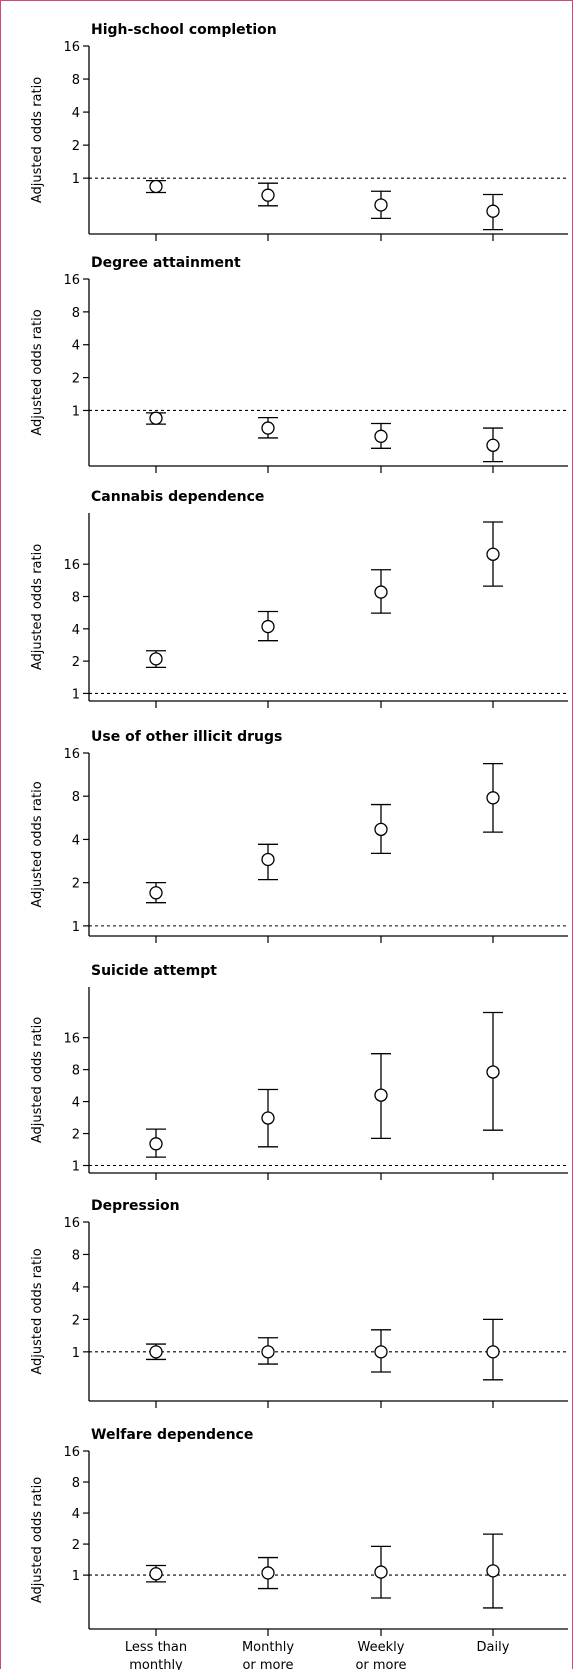  What do you see at coordinates (156, 1647) in the screenshot?
I see `x-category-label: Less than` at bounding box center [156, 1647].